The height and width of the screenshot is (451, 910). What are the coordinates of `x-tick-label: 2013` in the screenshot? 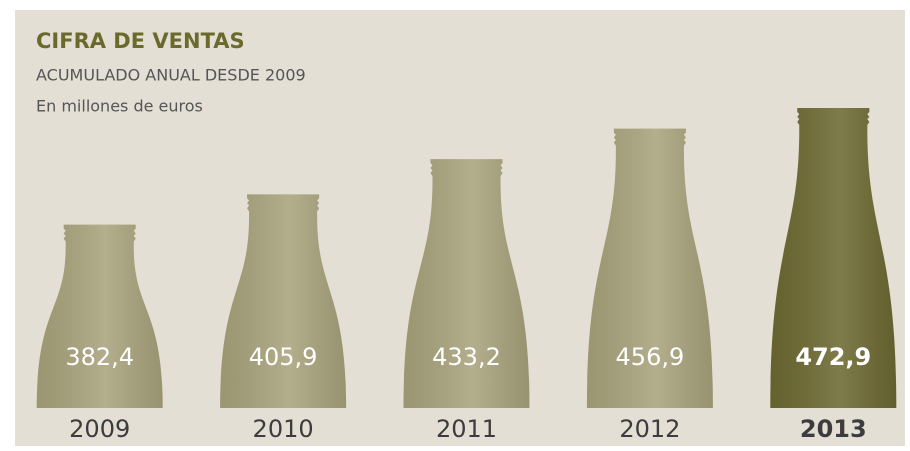 It's located at (833, 429).